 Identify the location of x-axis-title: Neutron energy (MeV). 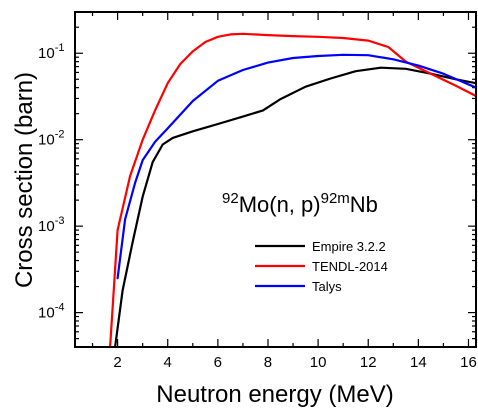
(274, 394).